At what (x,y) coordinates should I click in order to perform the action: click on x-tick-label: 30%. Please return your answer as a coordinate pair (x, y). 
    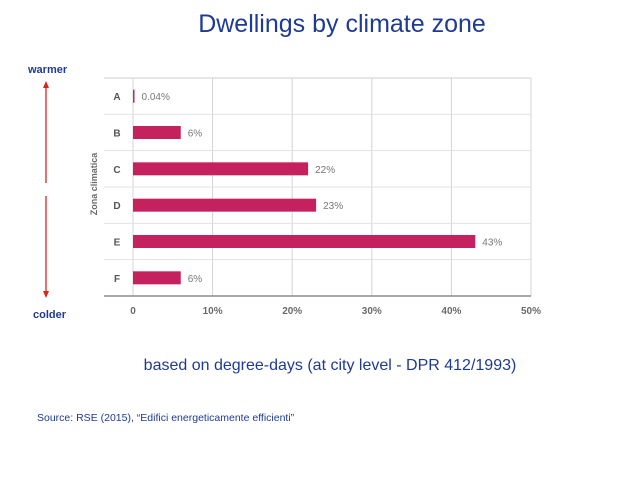
    Looking at the image, I should click on (372, 311).